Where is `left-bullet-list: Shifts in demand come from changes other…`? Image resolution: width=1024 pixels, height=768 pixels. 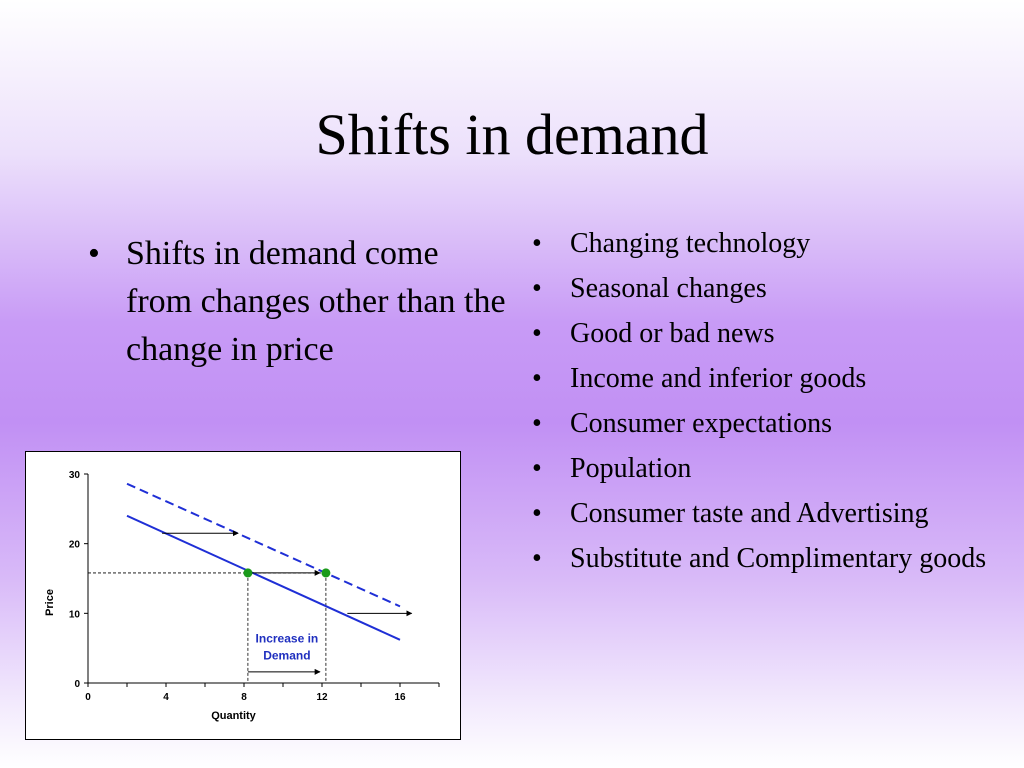
left-bullet-list: Shifts in demand come from changes other… is located at coordinates (298, 302).